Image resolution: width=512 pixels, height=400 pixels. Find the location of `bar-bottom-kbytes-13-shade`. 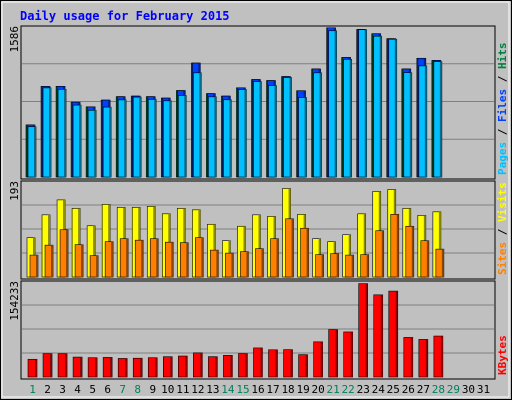

bar-bottom-kbytes-13-shade is located at coordinates (216, 366).